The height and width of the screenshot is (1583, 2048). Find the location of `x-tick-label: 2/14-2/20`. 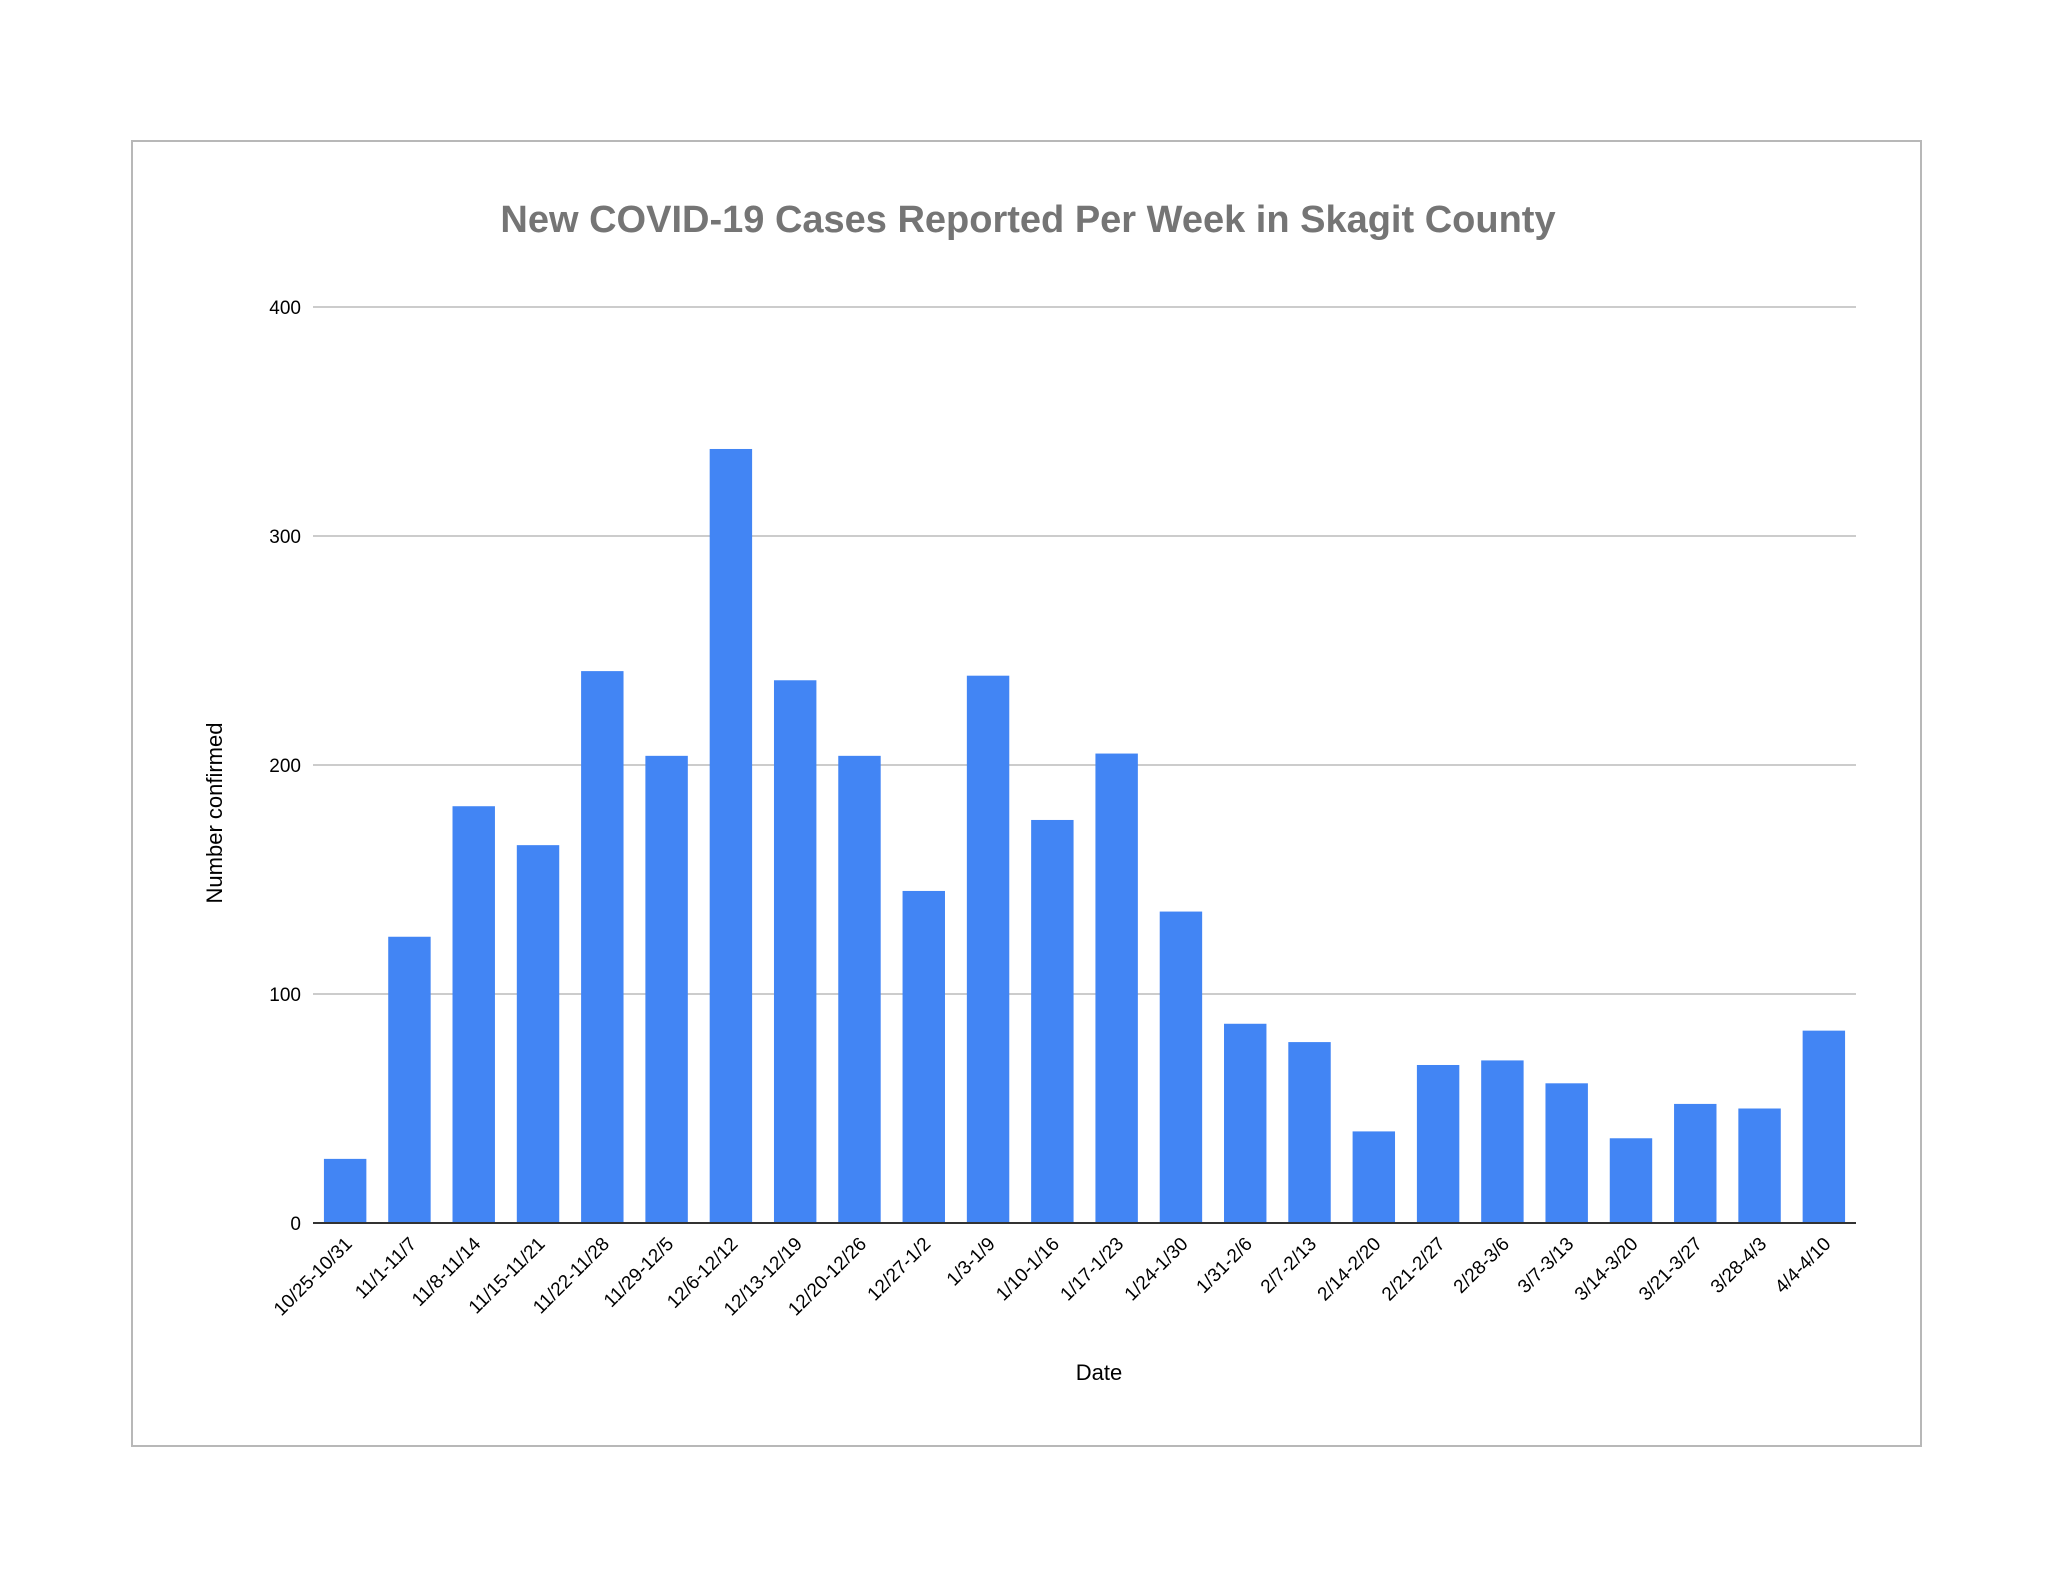

x-tick-label: 2/14-2/20 is located at coordinates (1350, 1270).